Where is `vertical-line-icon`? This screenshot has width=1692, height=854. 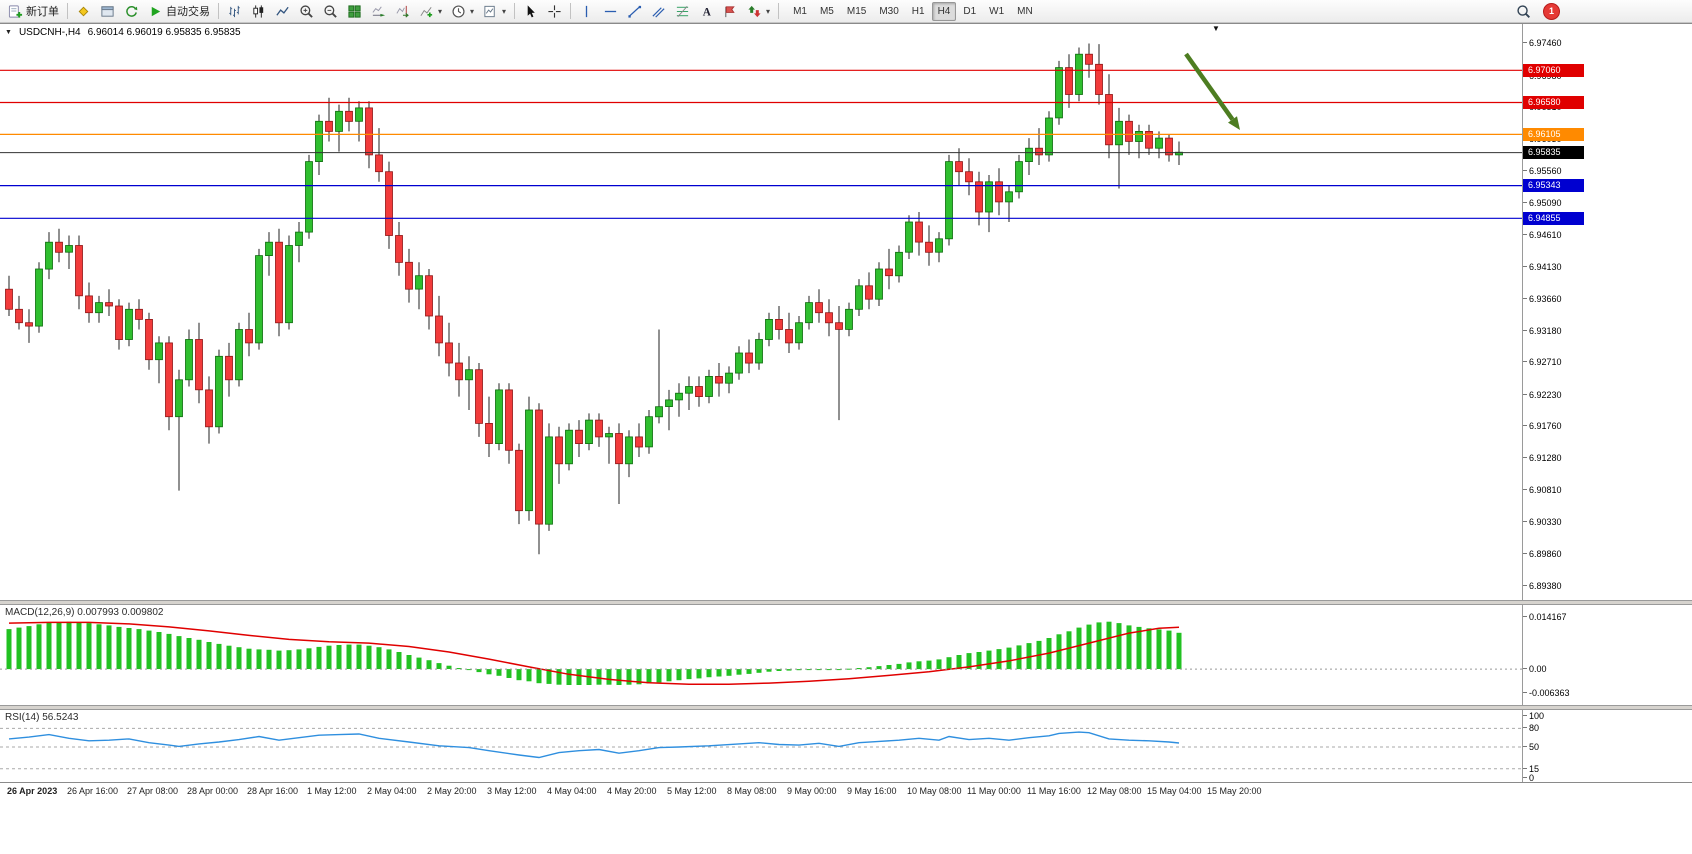 vertical-line-icon is located at coordinates (586, 11).